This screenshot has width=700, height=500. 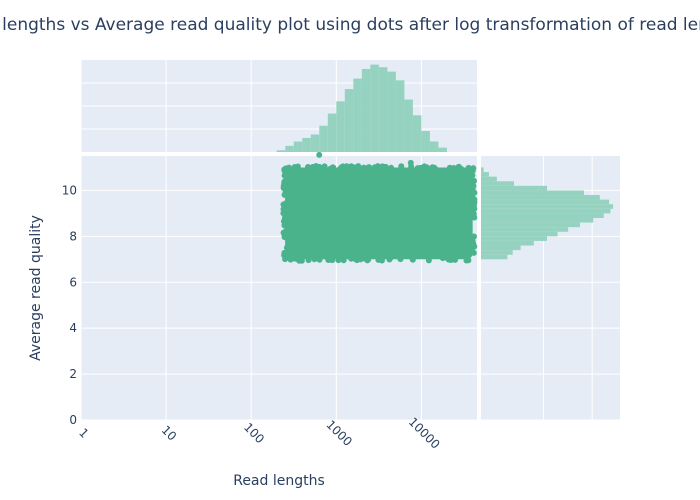 I want to click on y-tick-label: 8, so click(x=73, y=236).